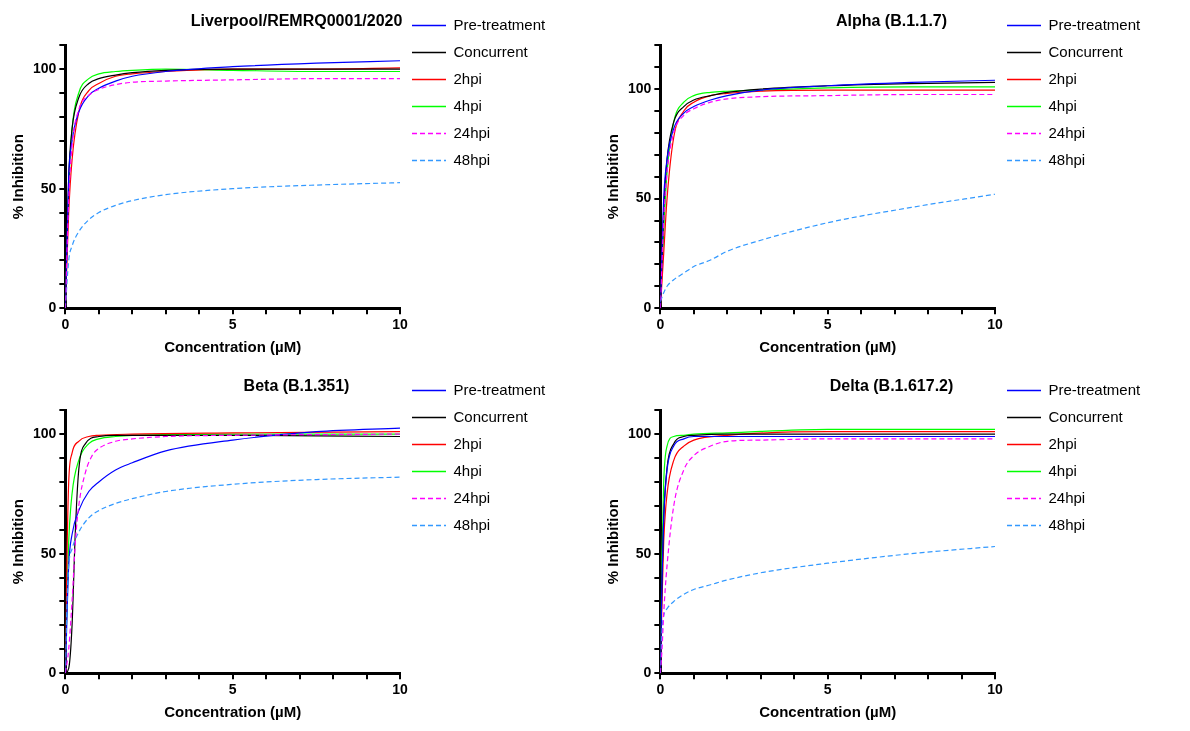 The width and height of the screenshot is (1190, 731). Describe the element at coordinates (891, 21) in the screenshot. I see `chart-title: Alpha (B.1.1.7)` at that location.